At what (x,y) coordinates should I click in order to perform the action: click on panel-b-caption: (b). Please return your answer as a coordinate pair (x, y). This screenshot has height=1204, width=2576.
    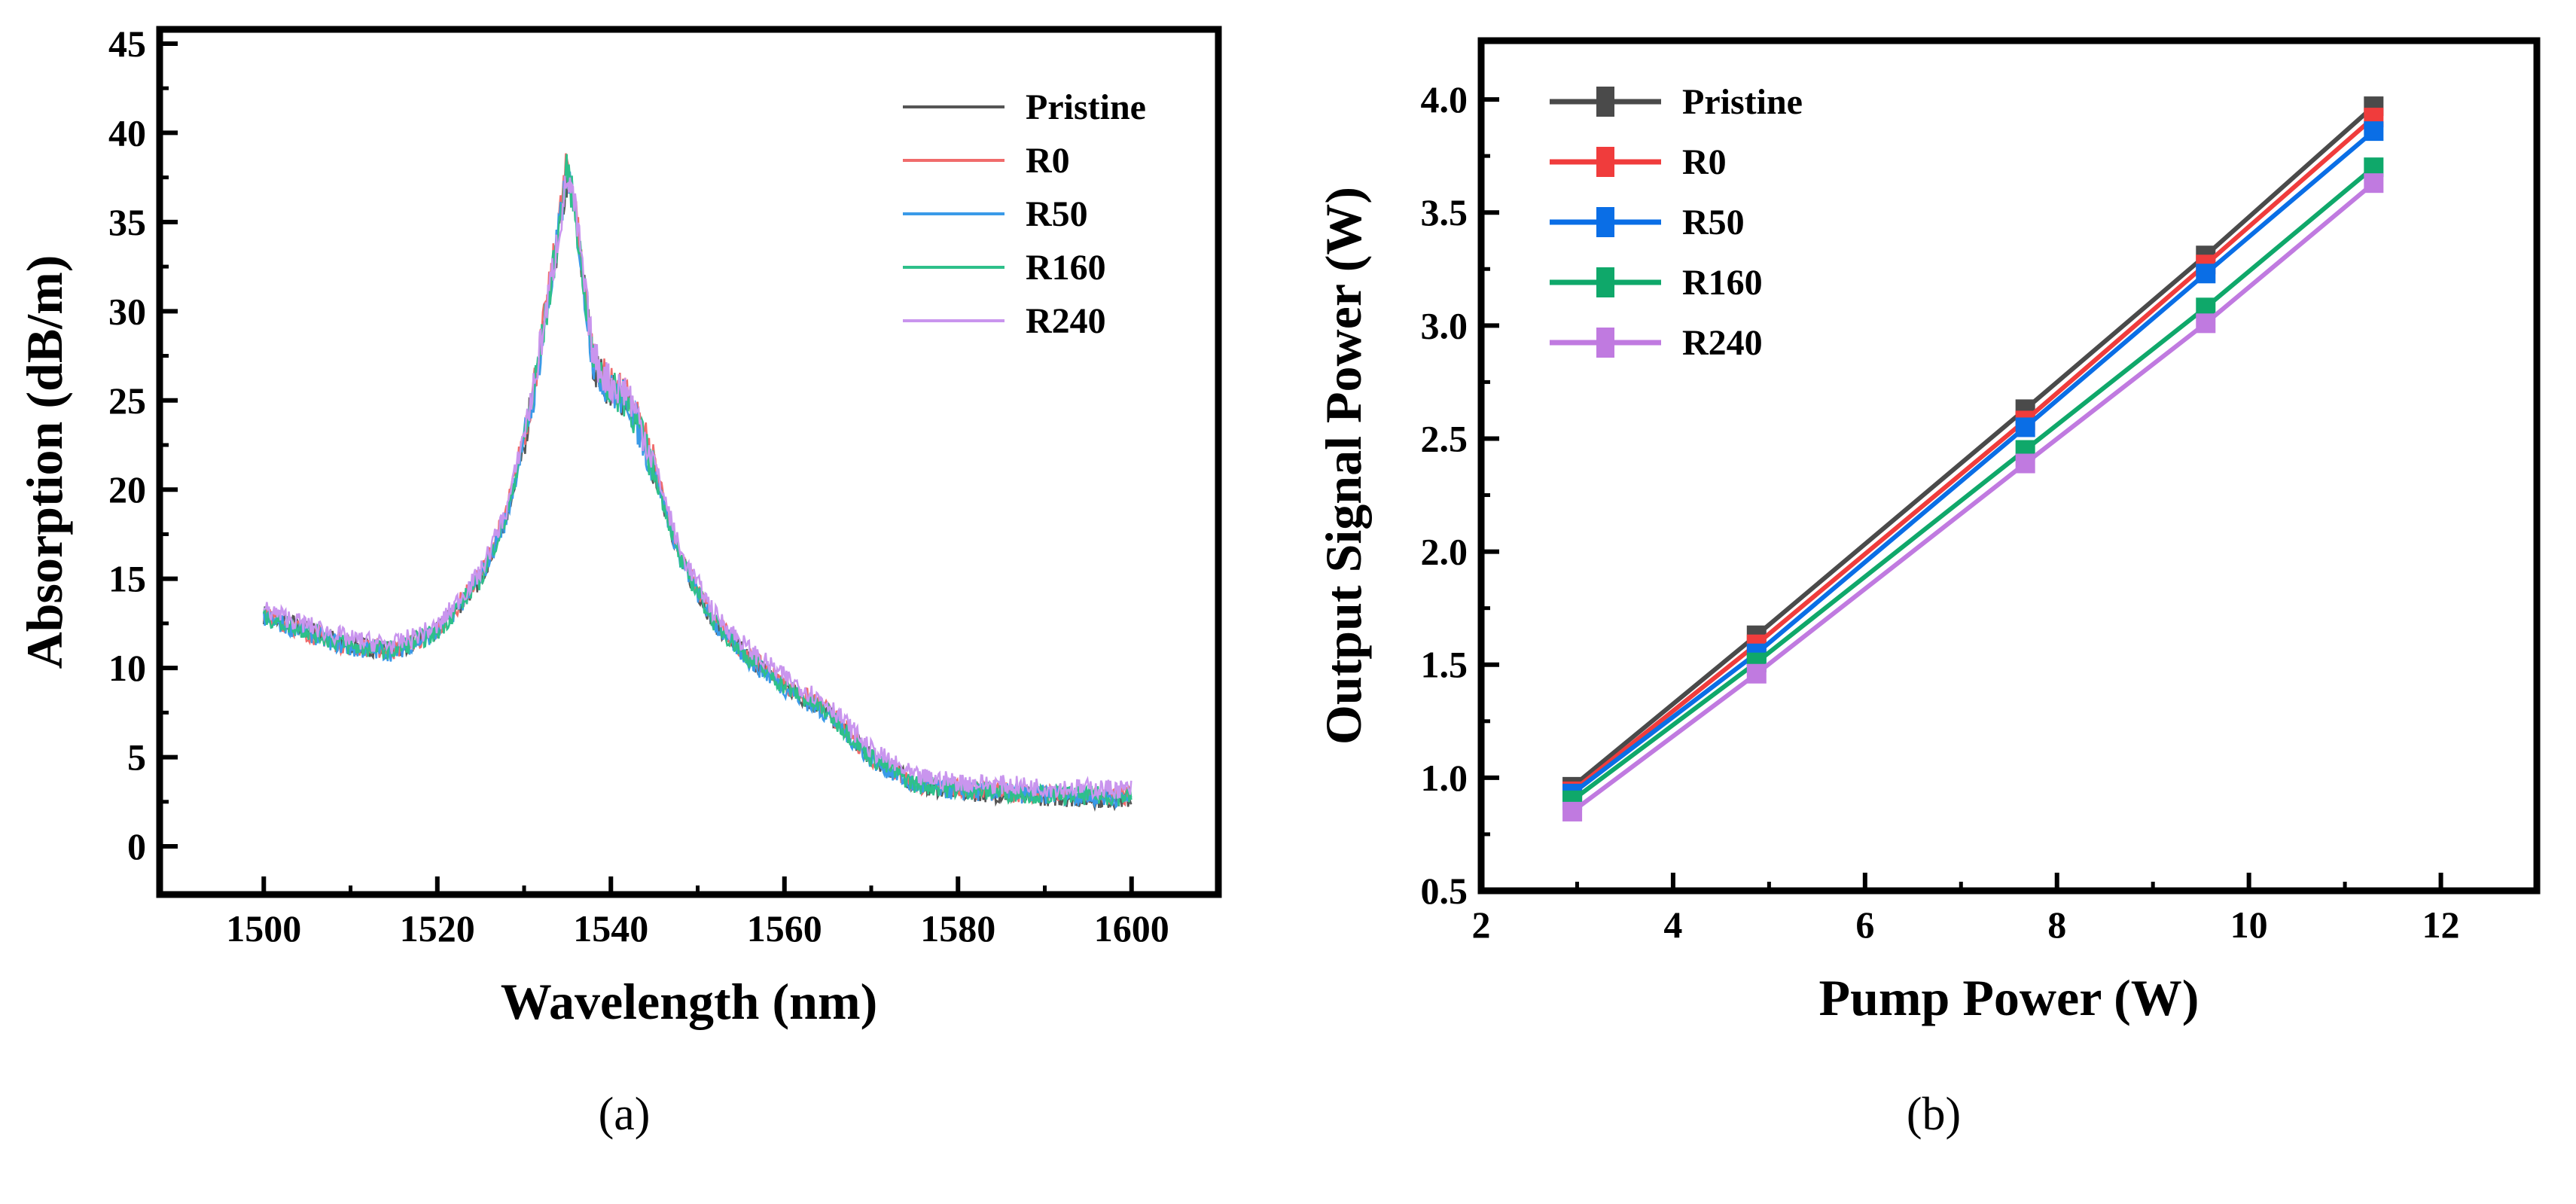
    Looking at the image, I should click on (1934, 1114).